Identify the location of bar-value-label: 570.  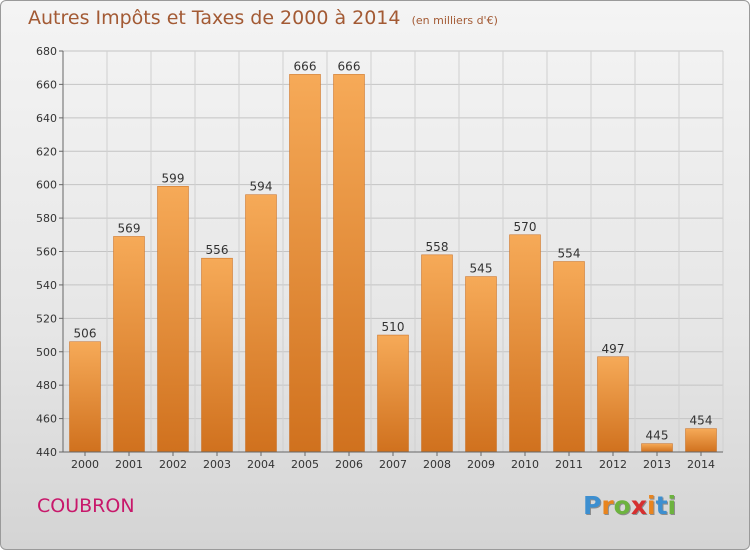
(525, 227).